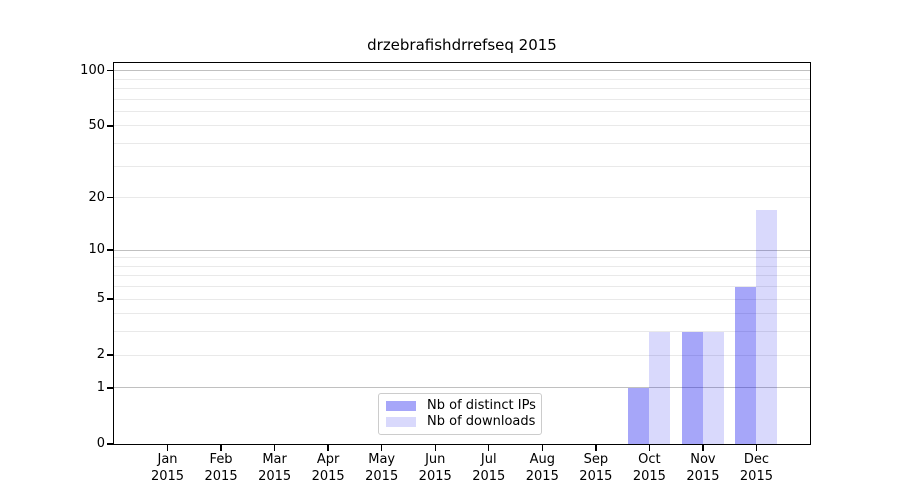 This screenshot has width=900, height=500. What do you see at coordinates (596, 459) in the screenshot?
I see `x-tick-month: Sep` at bounding box center [596, 459].